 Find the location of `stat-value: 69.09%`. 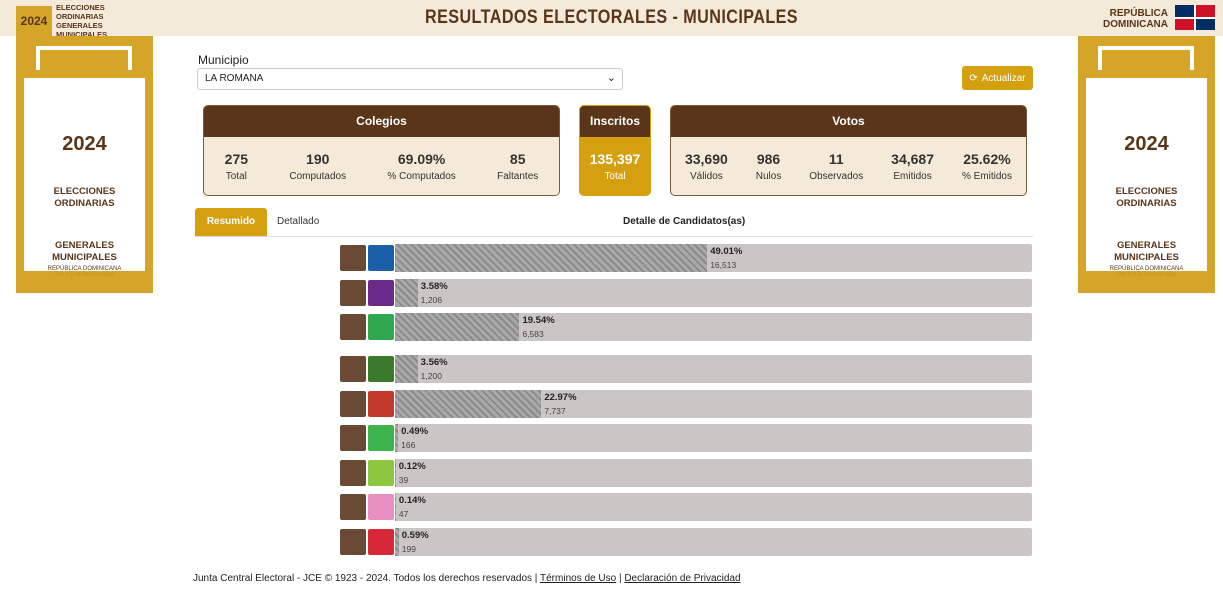

stat-value: 69.09% is located at coordinates (421, 159).